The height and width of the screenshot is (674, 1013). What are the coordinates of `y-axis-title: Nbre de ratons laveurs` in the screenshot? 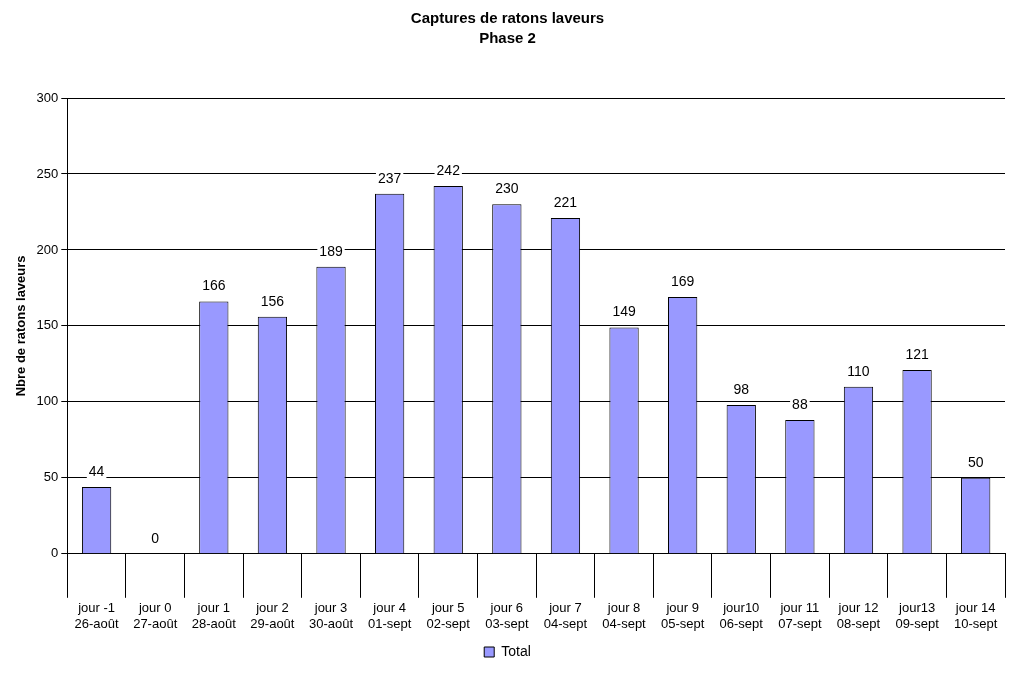 It's located at (21, 326).